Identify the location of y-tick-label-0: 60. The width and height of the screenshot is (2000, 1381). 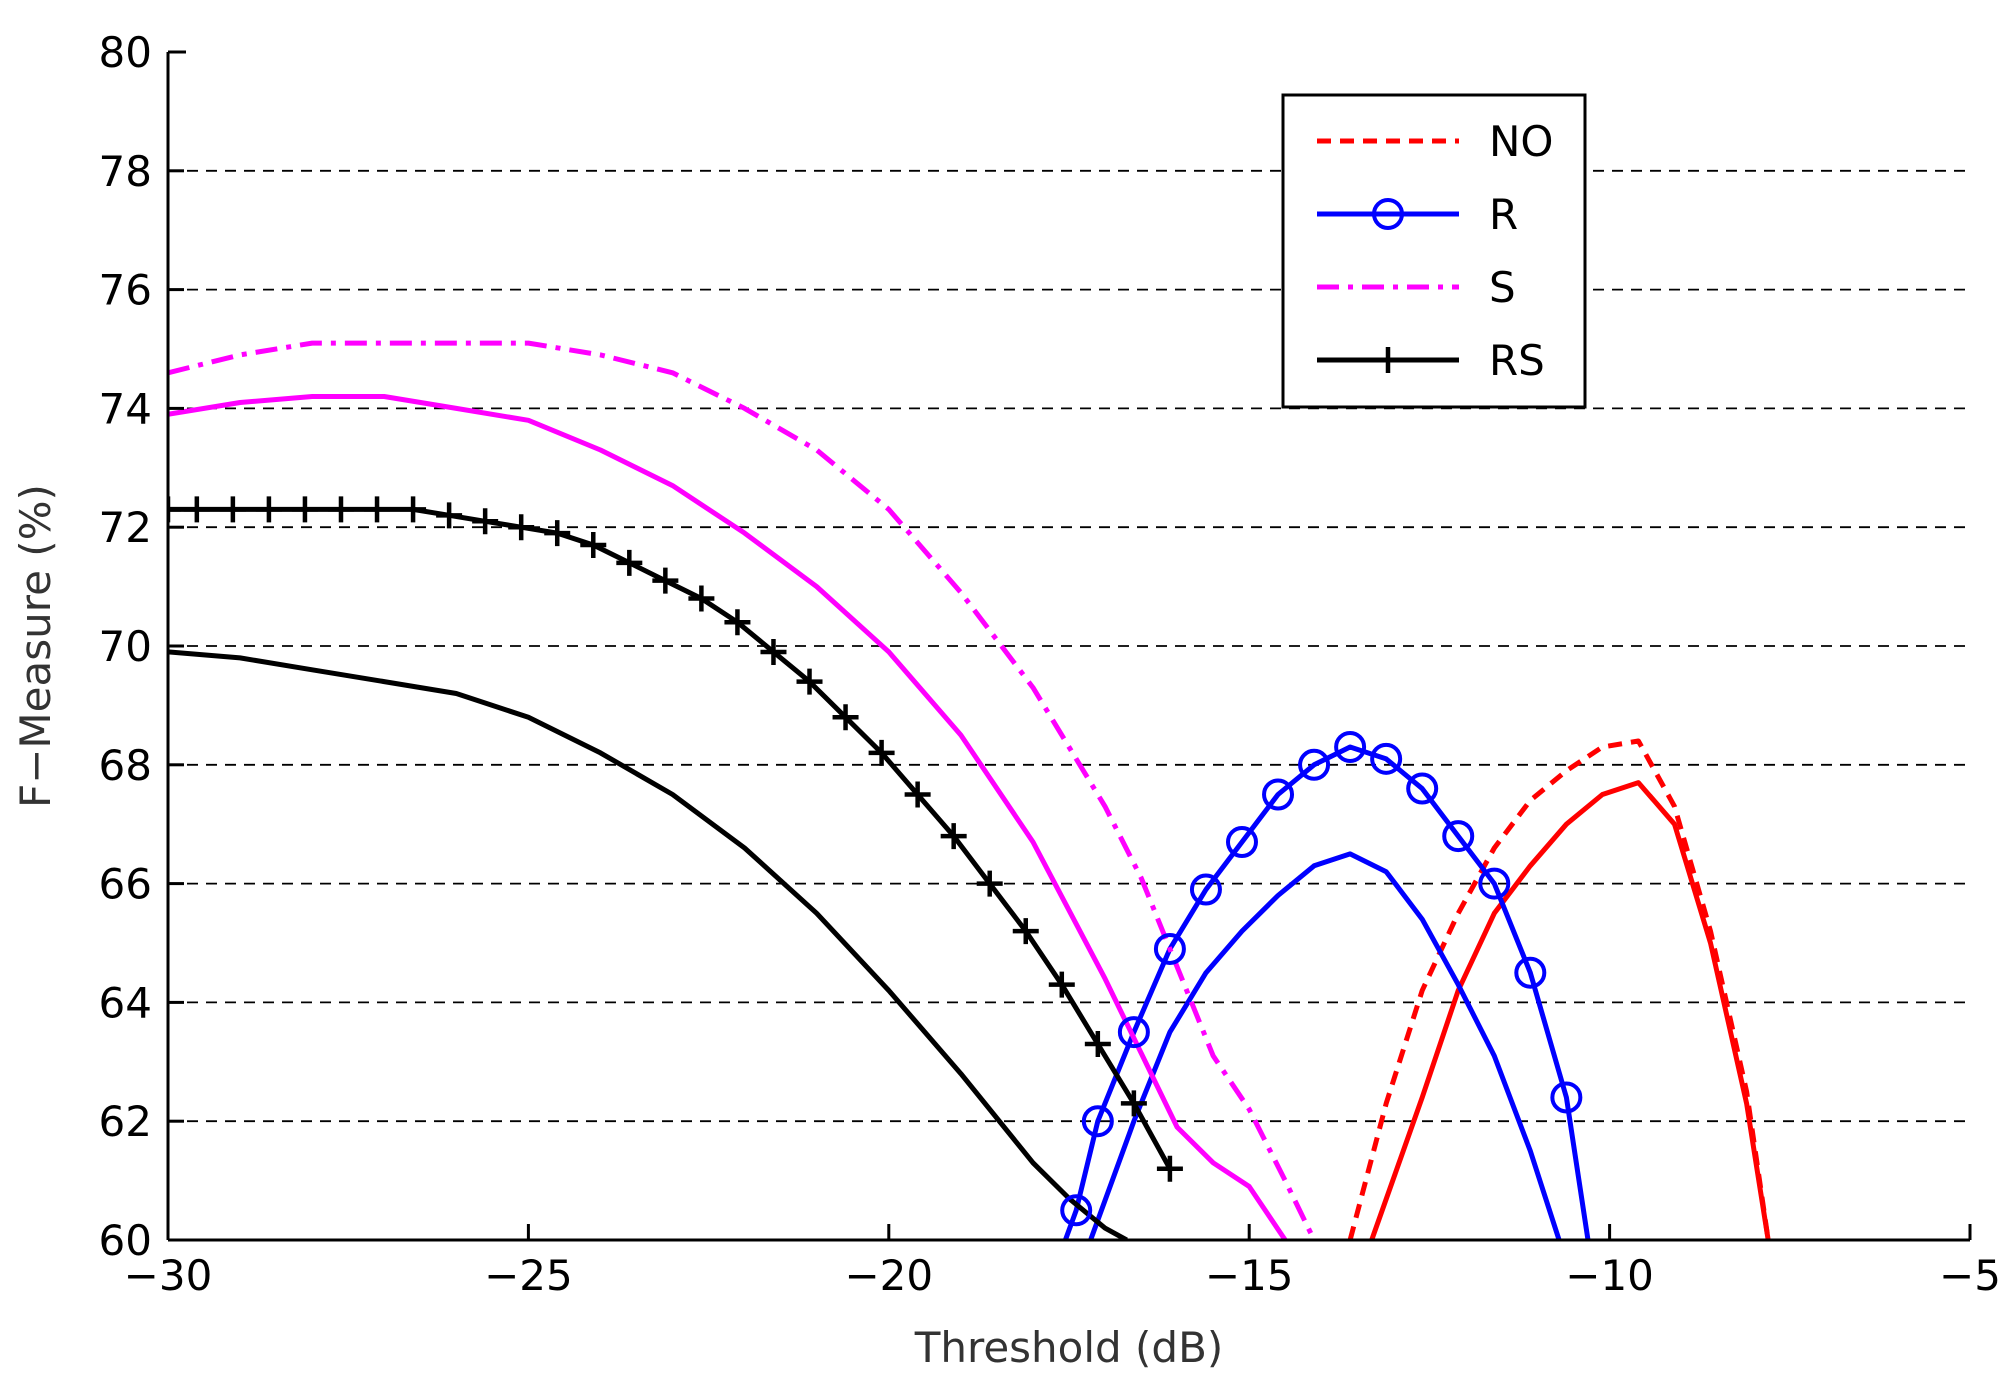
(125, 1240).